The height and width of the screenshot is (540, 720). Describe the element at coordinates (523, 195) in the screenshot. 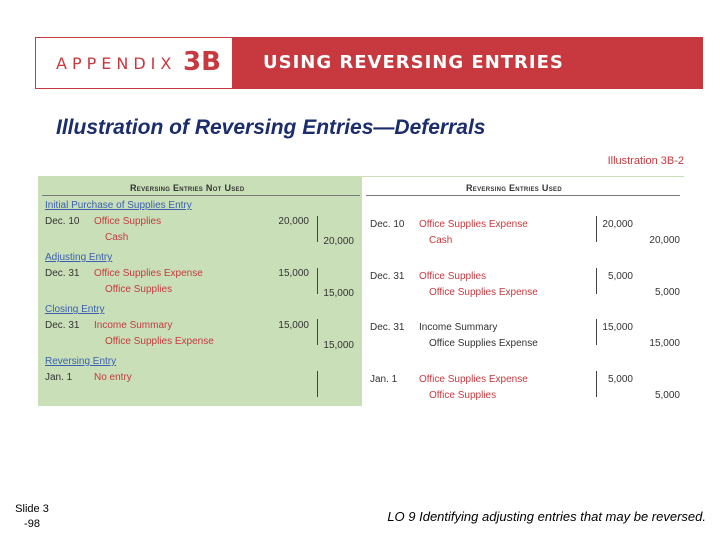

I see `right-heading-rule` at that location.